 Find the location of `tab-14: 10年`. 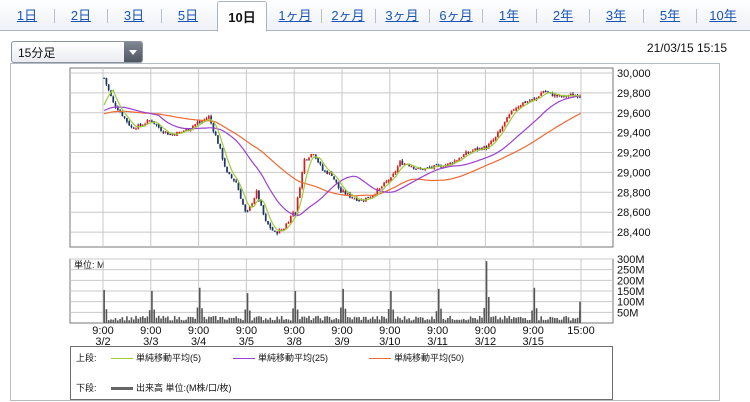

tab-14: 10年 is located at coordinates (723, 15).